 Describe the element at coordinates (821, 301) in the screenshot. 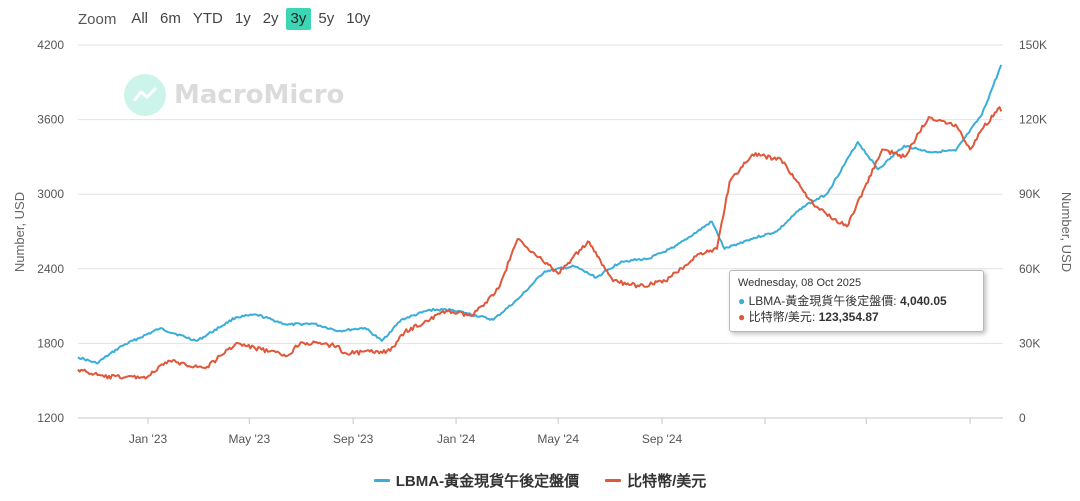

I see `tooltip-gold-label: LBMA-黃金現貨午後定盤價` at that location.